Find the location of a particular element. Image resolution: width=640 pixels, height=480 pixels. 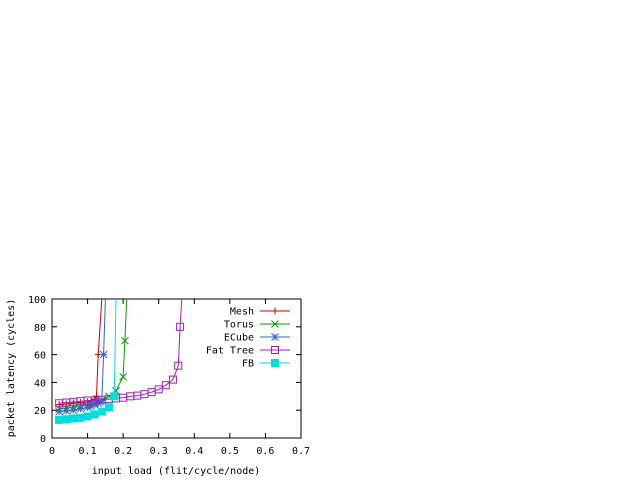

y-tick-label: 60 is located at coordinates (40, 356).